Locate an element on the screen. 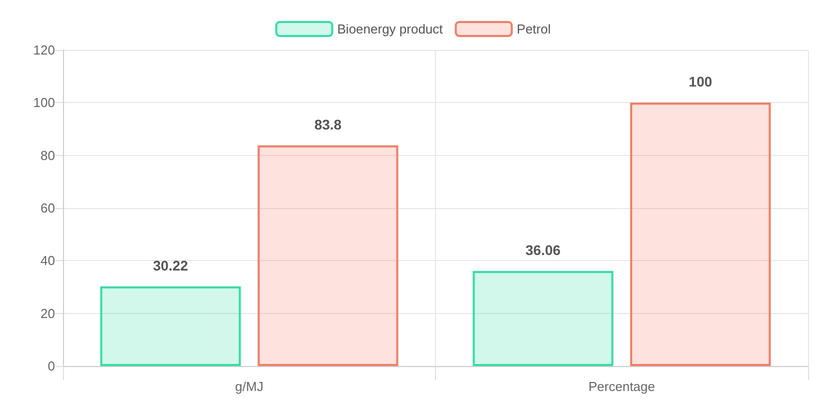  y-tick-label: 40 is located at coordinates (47, 260).